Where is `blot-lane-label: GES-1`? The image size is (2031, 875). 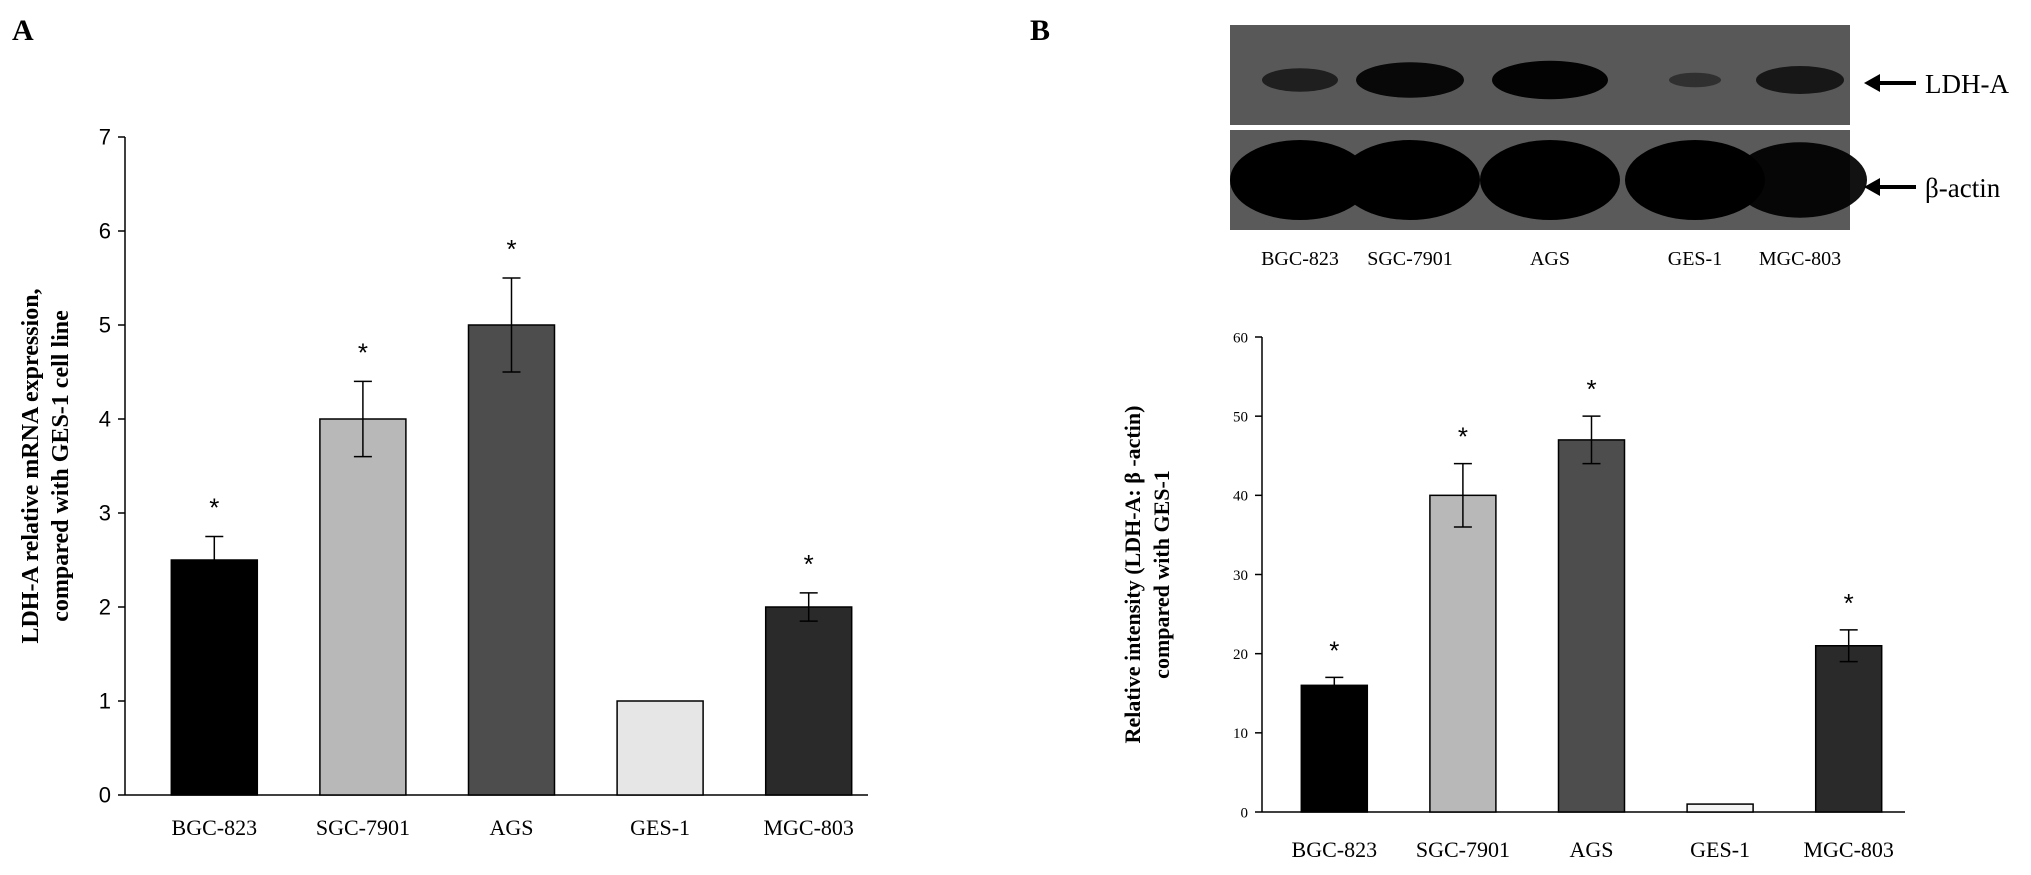
blot-lane-label: GES-1 is located at coordinates (1695, 259).